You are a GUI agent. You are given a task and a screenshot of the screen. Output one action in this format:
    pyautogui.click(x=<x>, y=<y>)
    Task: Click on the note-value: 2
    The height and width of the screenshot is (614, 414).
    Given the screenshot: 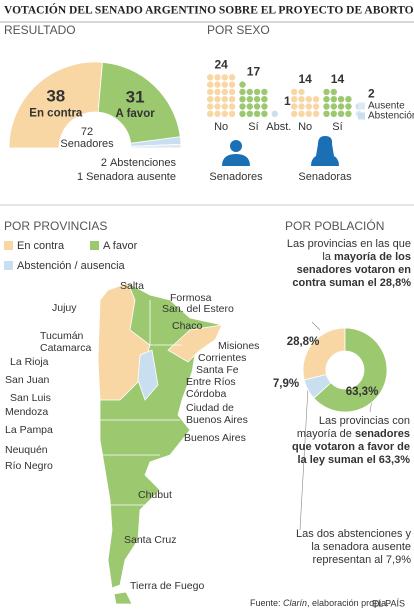 What is the action you would take?
    pyautogui.click(x=104, y=163)
    